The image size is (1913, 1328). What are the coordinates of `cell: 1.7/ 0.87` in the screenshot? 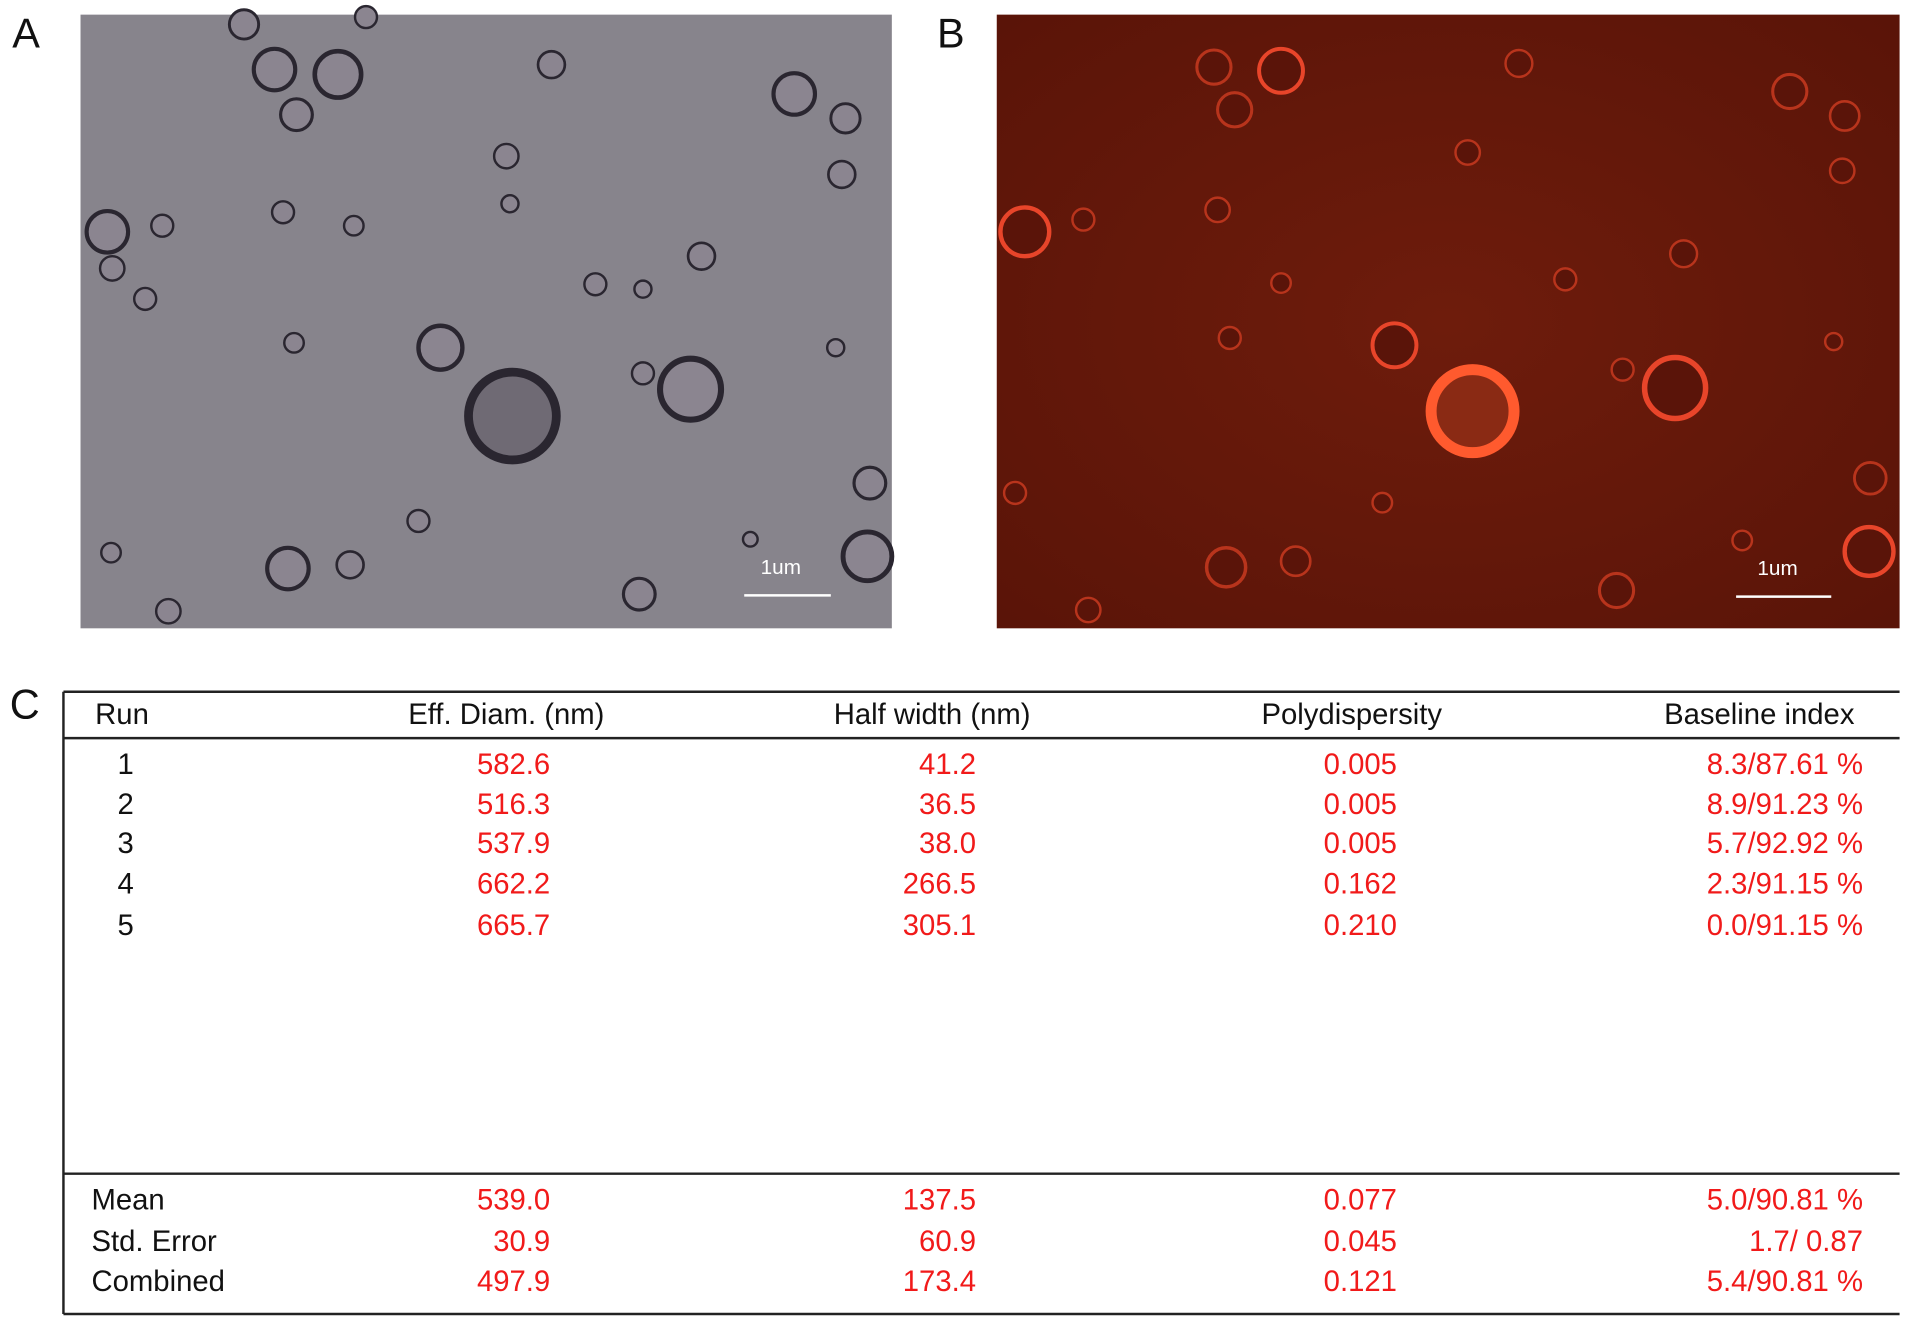 It's located at (1806, 1241).